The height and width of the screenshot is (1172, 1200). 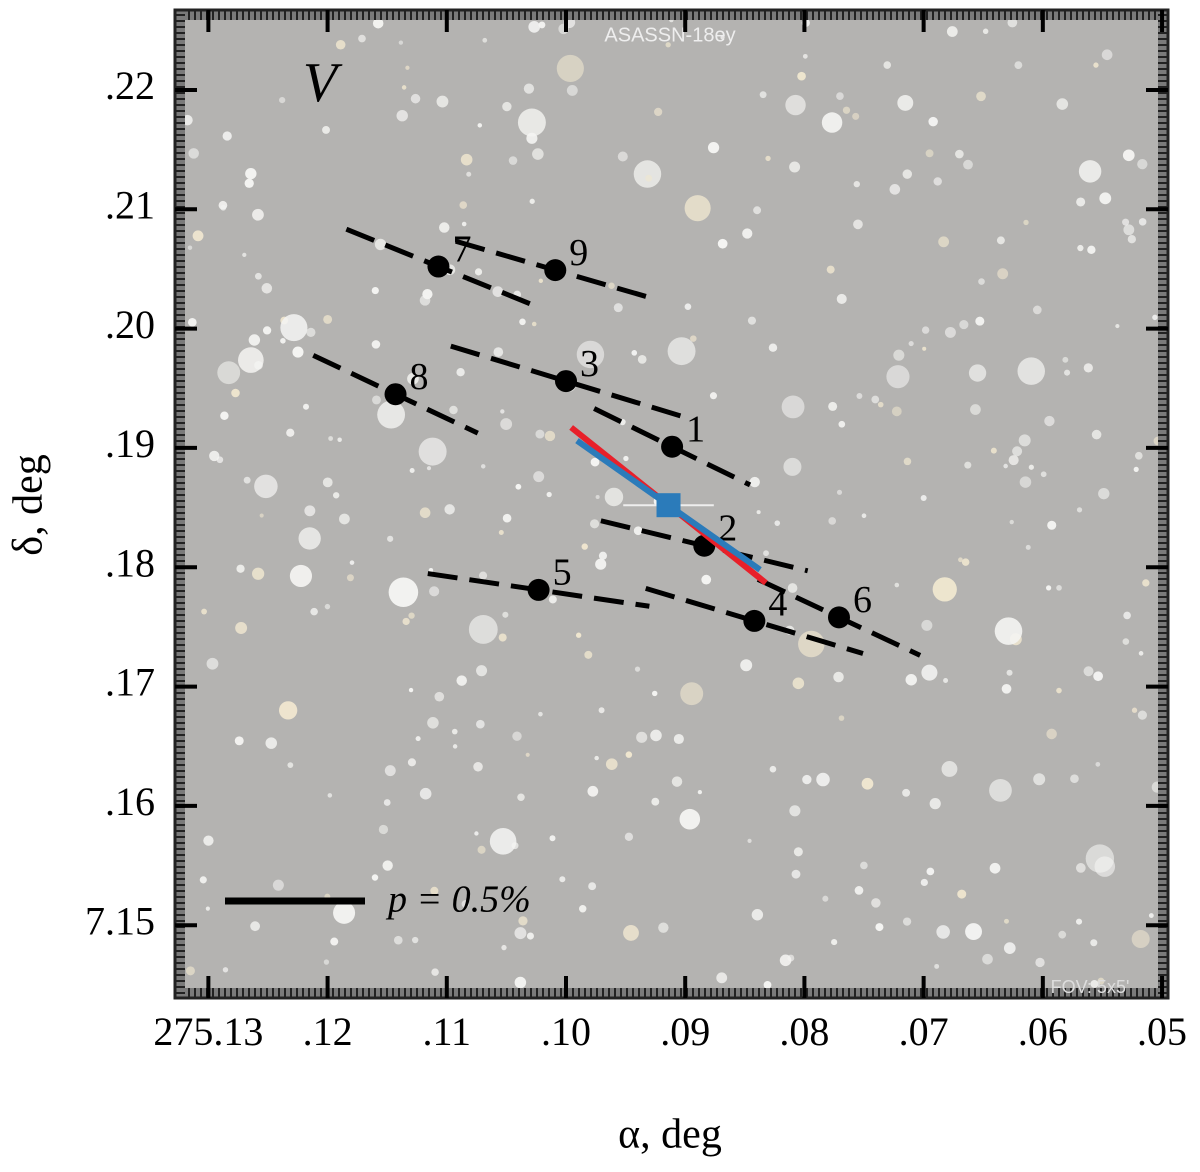 What do you see at coordinates (578, 253) in the screenshot?
I see `star-label: 9` at bounding box center [578, 253].